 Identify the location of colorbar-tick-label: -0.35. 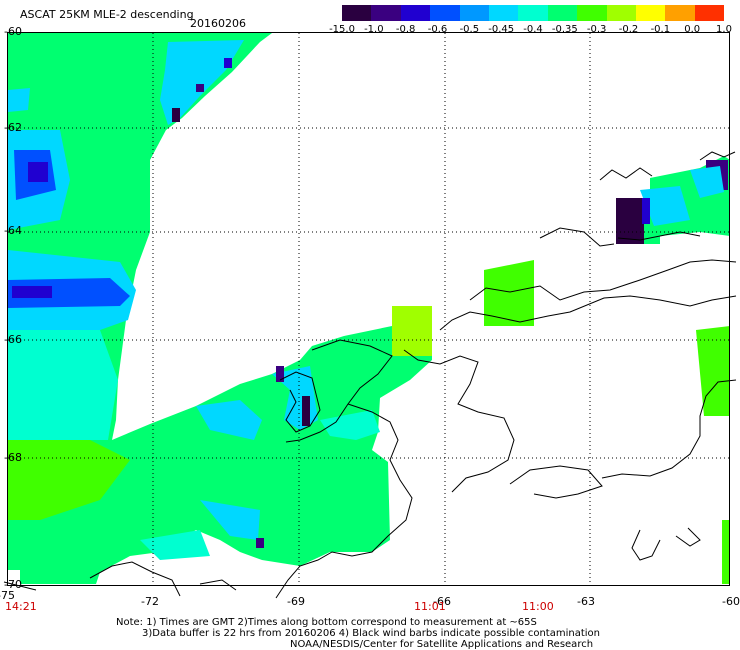
(564, 29).